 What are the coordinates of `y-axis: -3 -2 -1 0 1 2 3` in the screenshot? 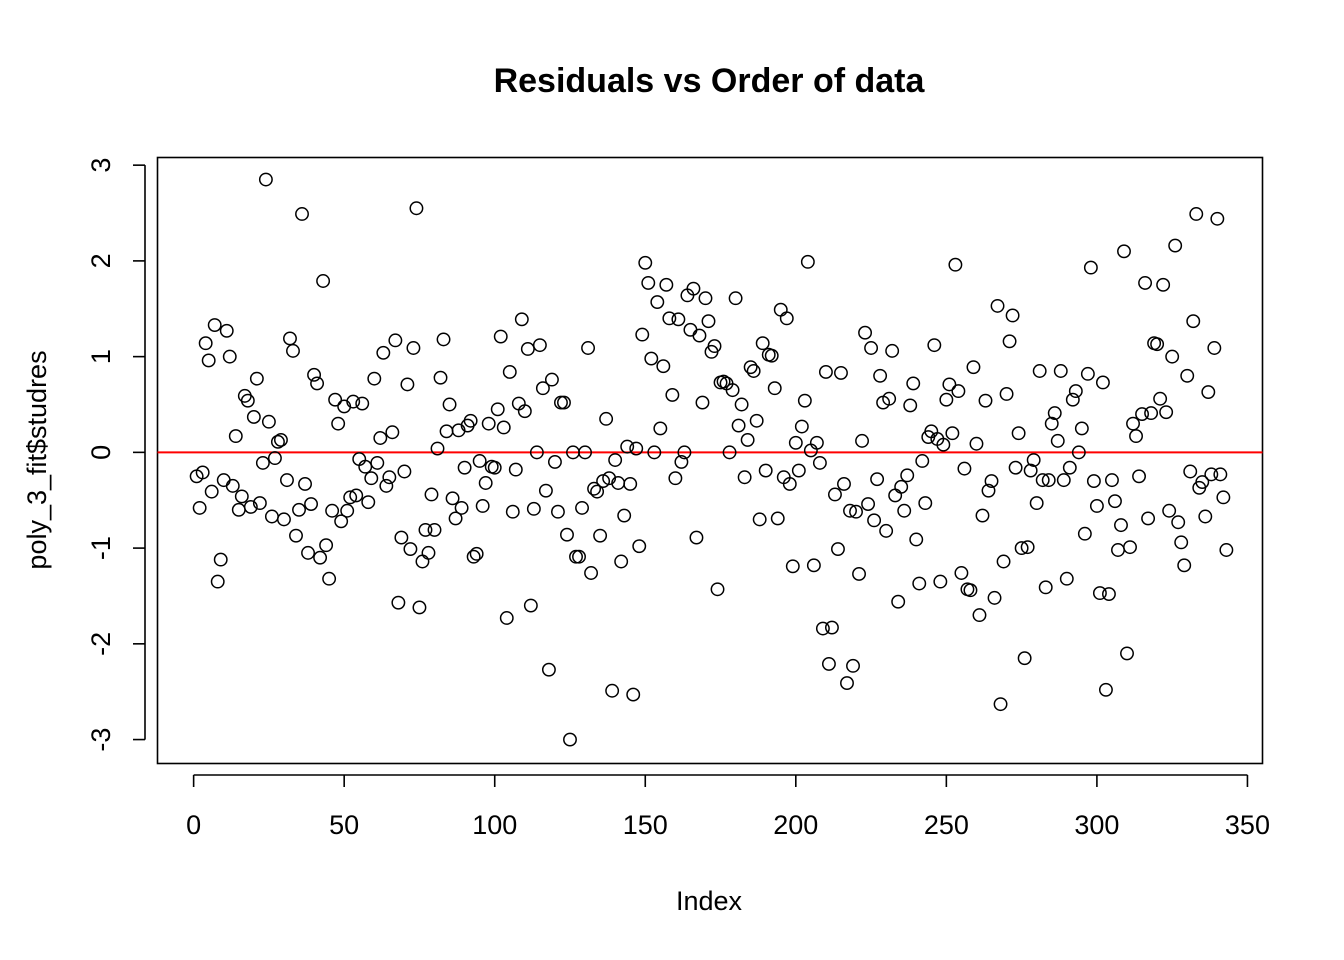 It's located at (116, 455).